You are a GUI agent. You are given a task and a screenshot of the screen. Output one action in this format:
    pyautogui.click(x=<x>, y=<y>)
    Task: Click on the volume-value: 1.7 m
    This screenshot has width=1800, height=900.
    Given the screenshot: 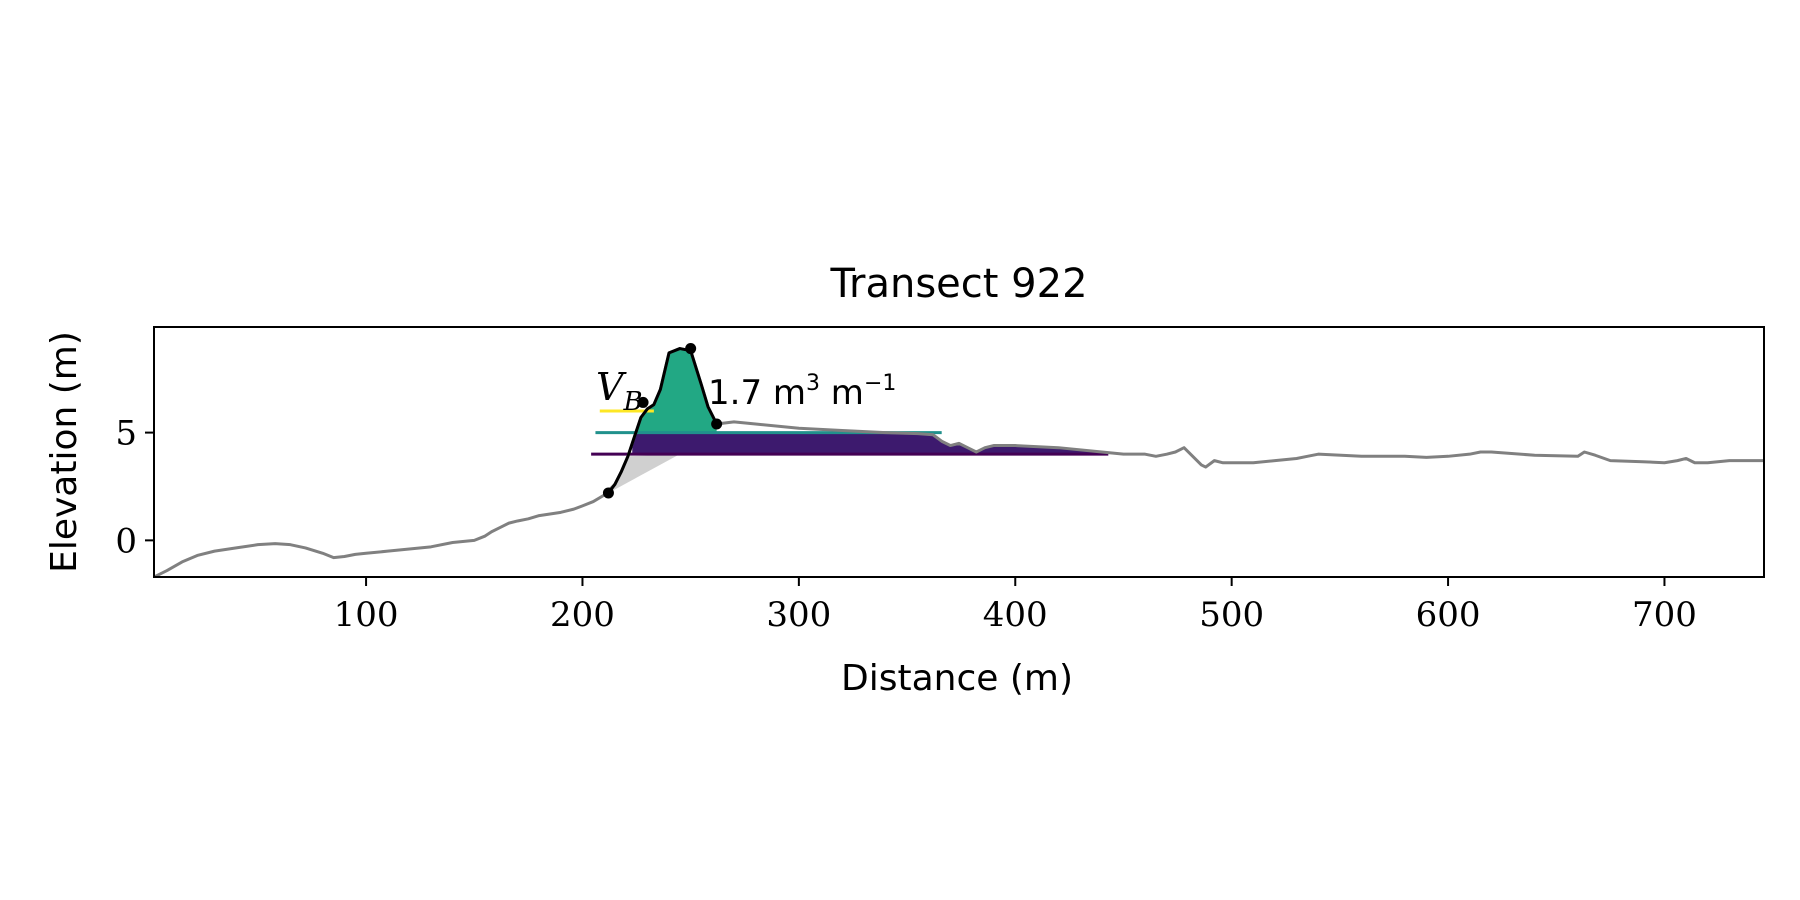 What is the action you would take?
    pyautogui.click(x=757, y=393)
    